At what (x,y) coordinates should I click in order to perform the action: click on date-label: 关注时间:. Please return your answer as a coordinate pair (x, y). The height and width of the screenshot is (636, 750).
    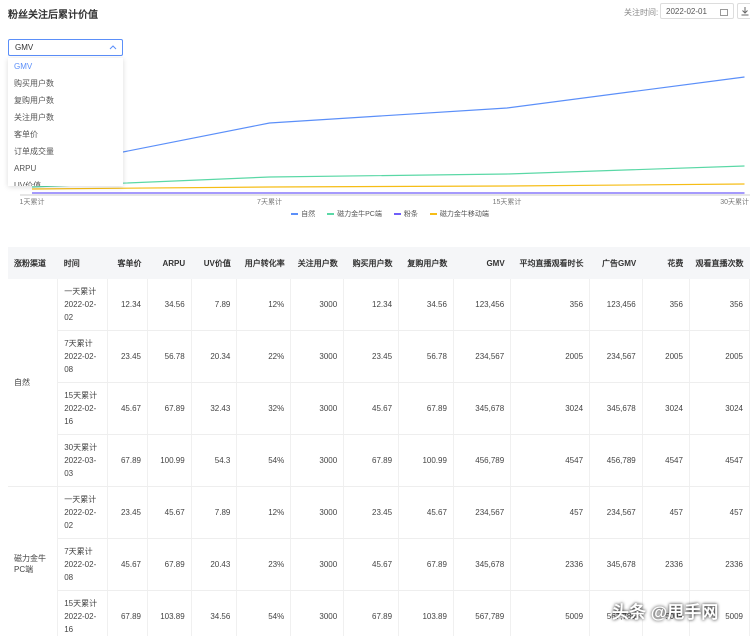
    Looking at the image, I should click on (641, 12).